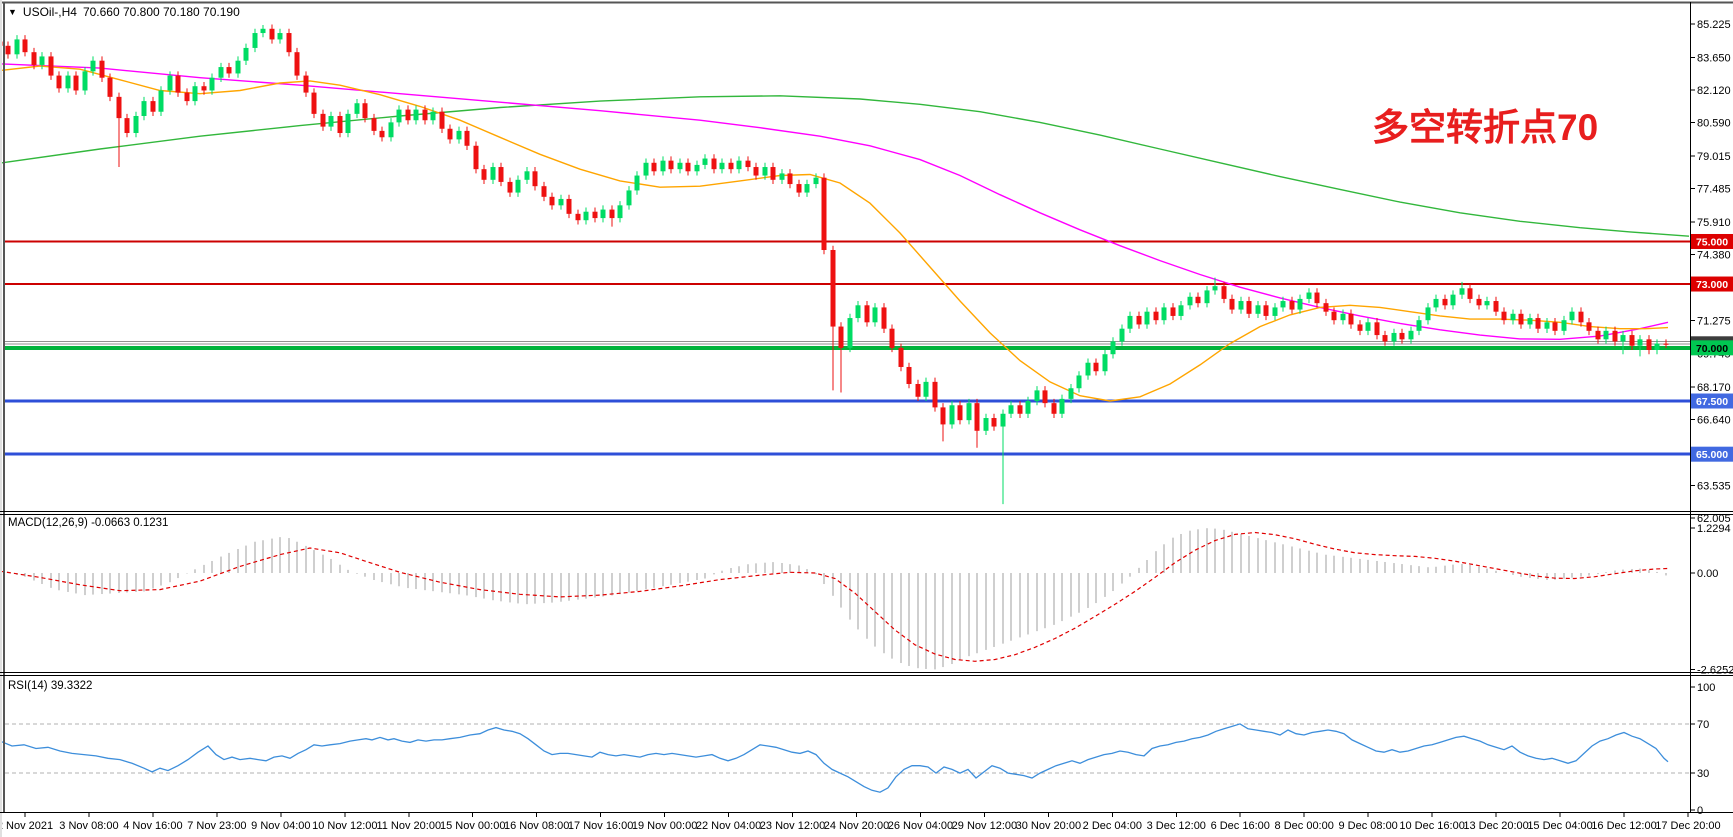  Describe the element at coordinates (856, 826) in the screenshot. I see `time-axis-label: 24 Nov 20:00` at that location.